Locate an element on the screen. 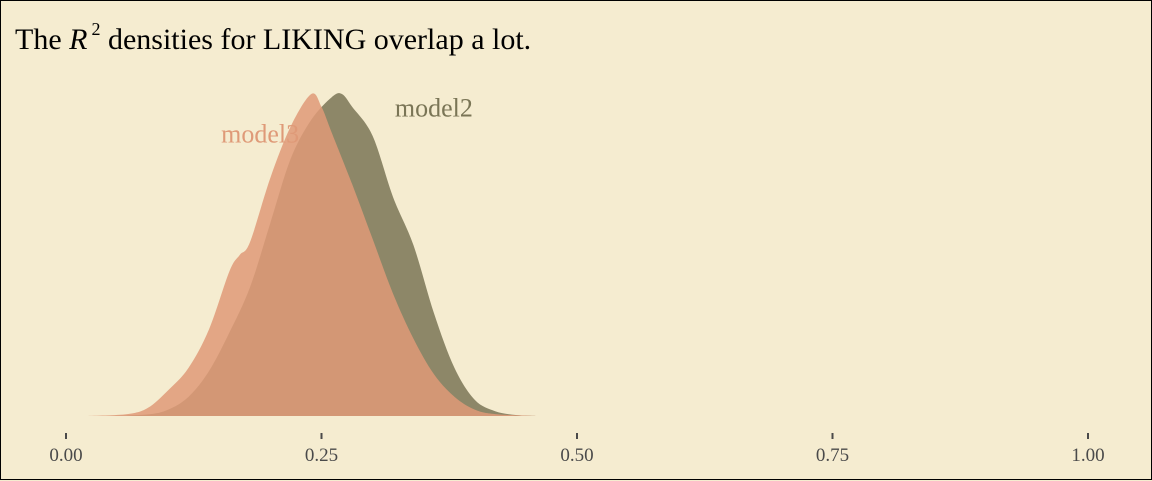 The image size is (1152, 481). series-label-model3: model3 is located at coordinates (260, 133).